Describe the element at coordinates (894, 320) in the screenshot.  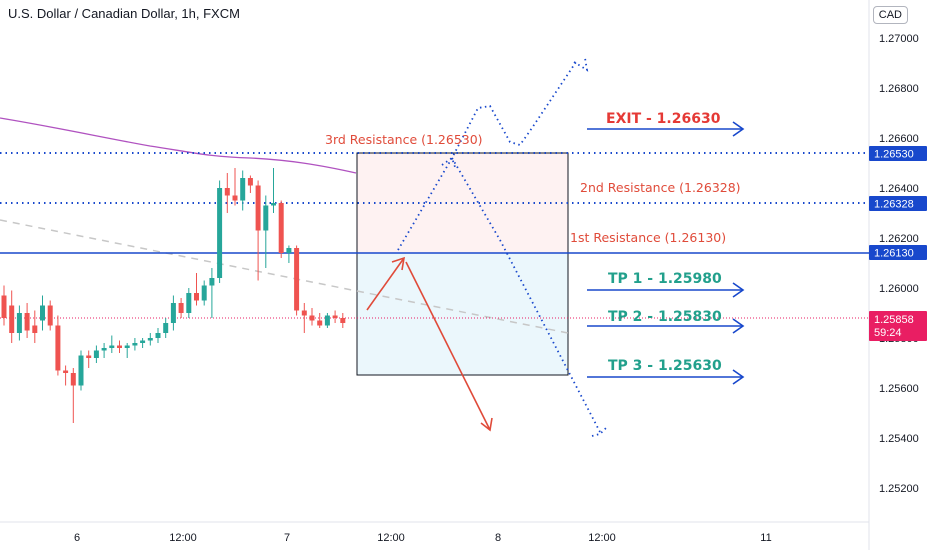
I see `current-price-value: 1.25858` at that location.